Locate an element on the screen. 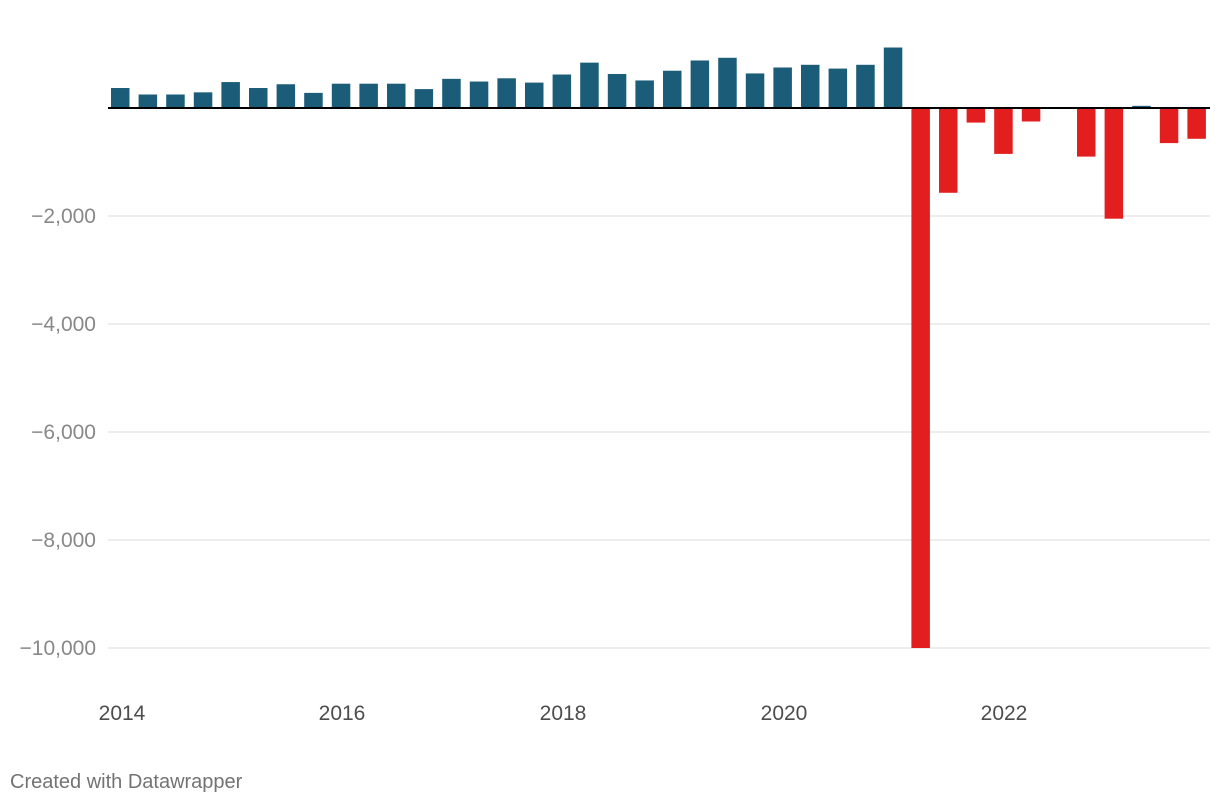 This screenshot has height=808, width=1220. x-tick-label: 2018 is located at coordinates (563, 713).